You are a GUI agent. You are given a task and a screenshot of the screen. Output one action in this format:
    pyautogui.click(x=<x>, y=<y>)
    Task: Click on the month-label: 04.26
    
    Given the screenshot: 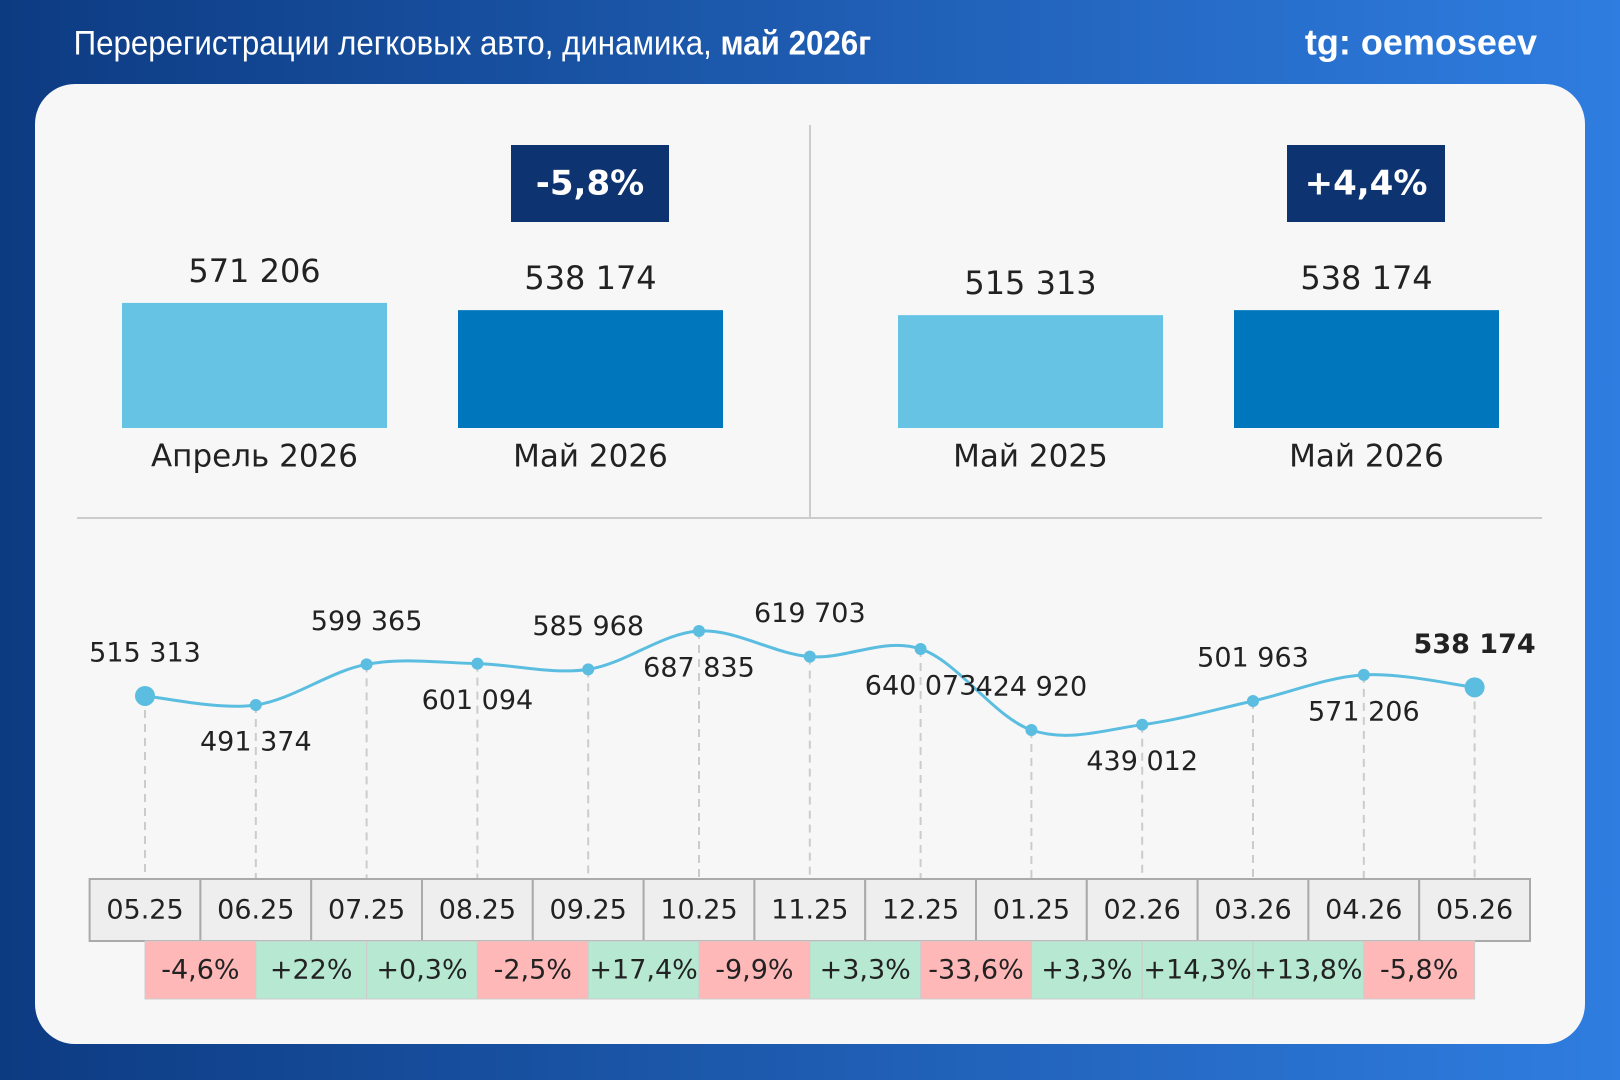 What is the action you would take?
    pyautogui.click(x=1363, y=910)
    